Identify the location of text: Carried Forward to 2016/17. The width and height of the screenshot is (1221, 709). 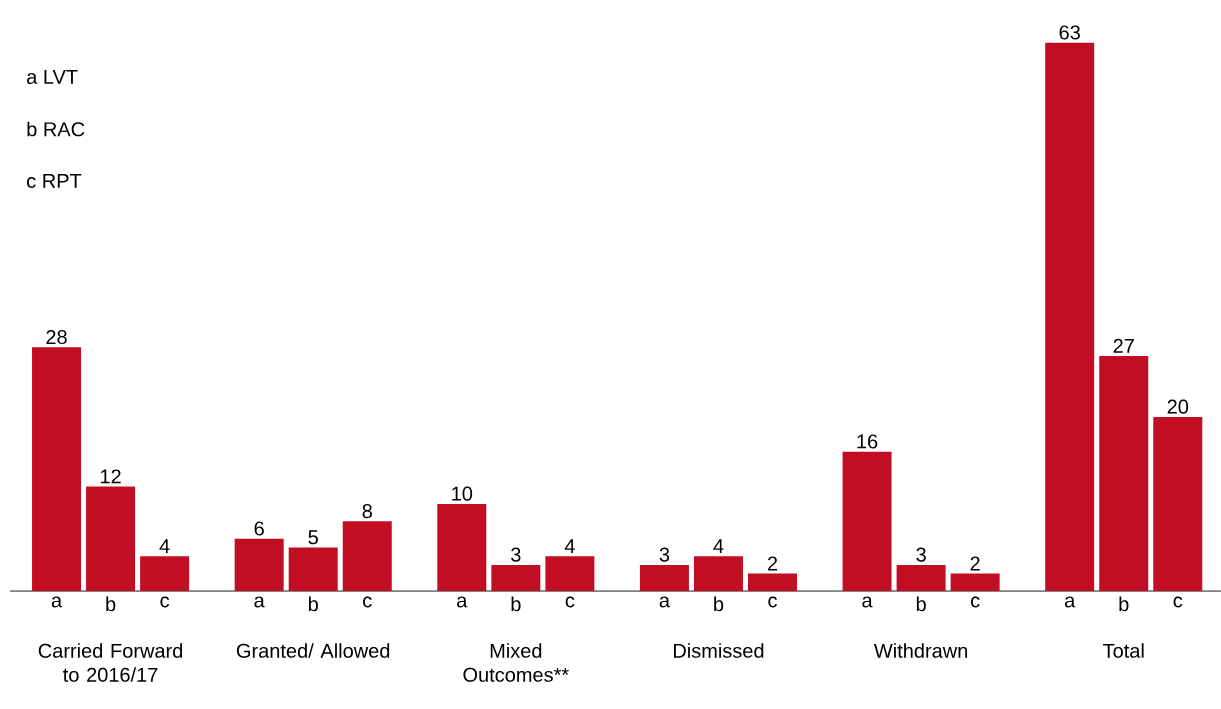
(110, 662).